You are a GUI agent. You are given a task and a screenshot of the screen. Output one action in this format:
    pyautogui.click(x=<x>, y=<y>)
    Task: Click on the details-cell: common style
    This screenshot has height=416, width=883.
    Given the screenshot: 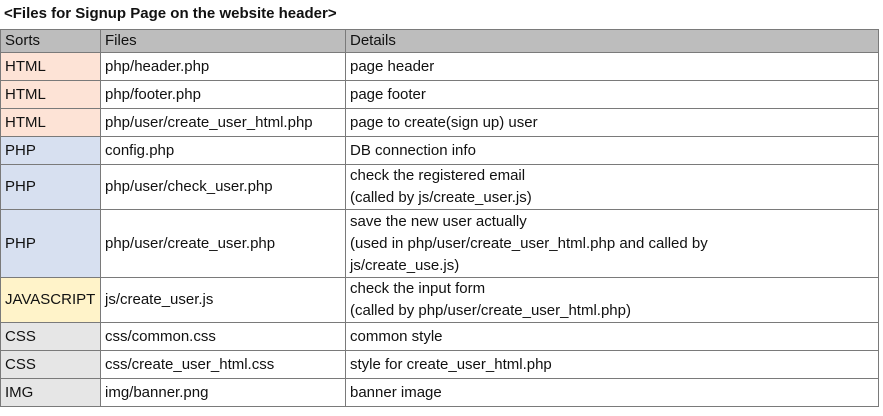 What is the action you would take?
    pyautogui.click(x=612, y=336)
    